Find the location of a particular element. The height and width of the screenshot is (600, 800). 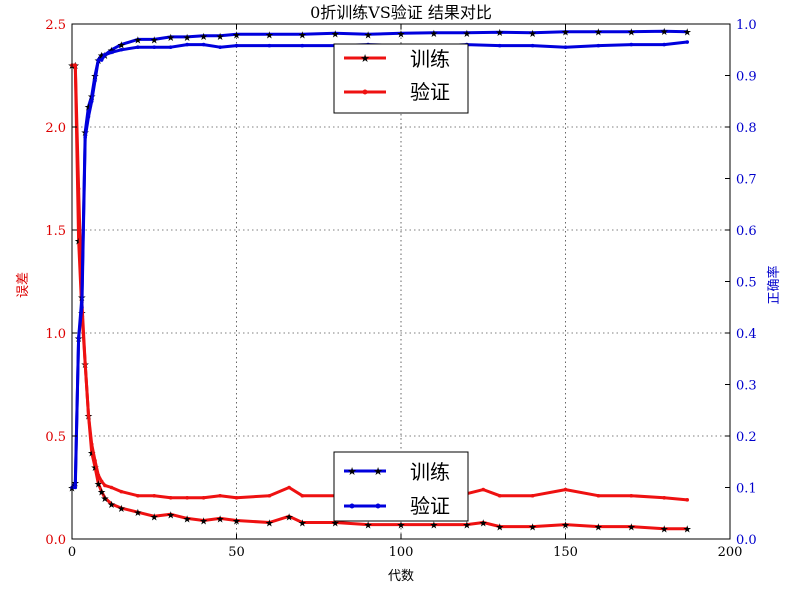

series-point-0-35: ★ is located at coordinates (687, 530).